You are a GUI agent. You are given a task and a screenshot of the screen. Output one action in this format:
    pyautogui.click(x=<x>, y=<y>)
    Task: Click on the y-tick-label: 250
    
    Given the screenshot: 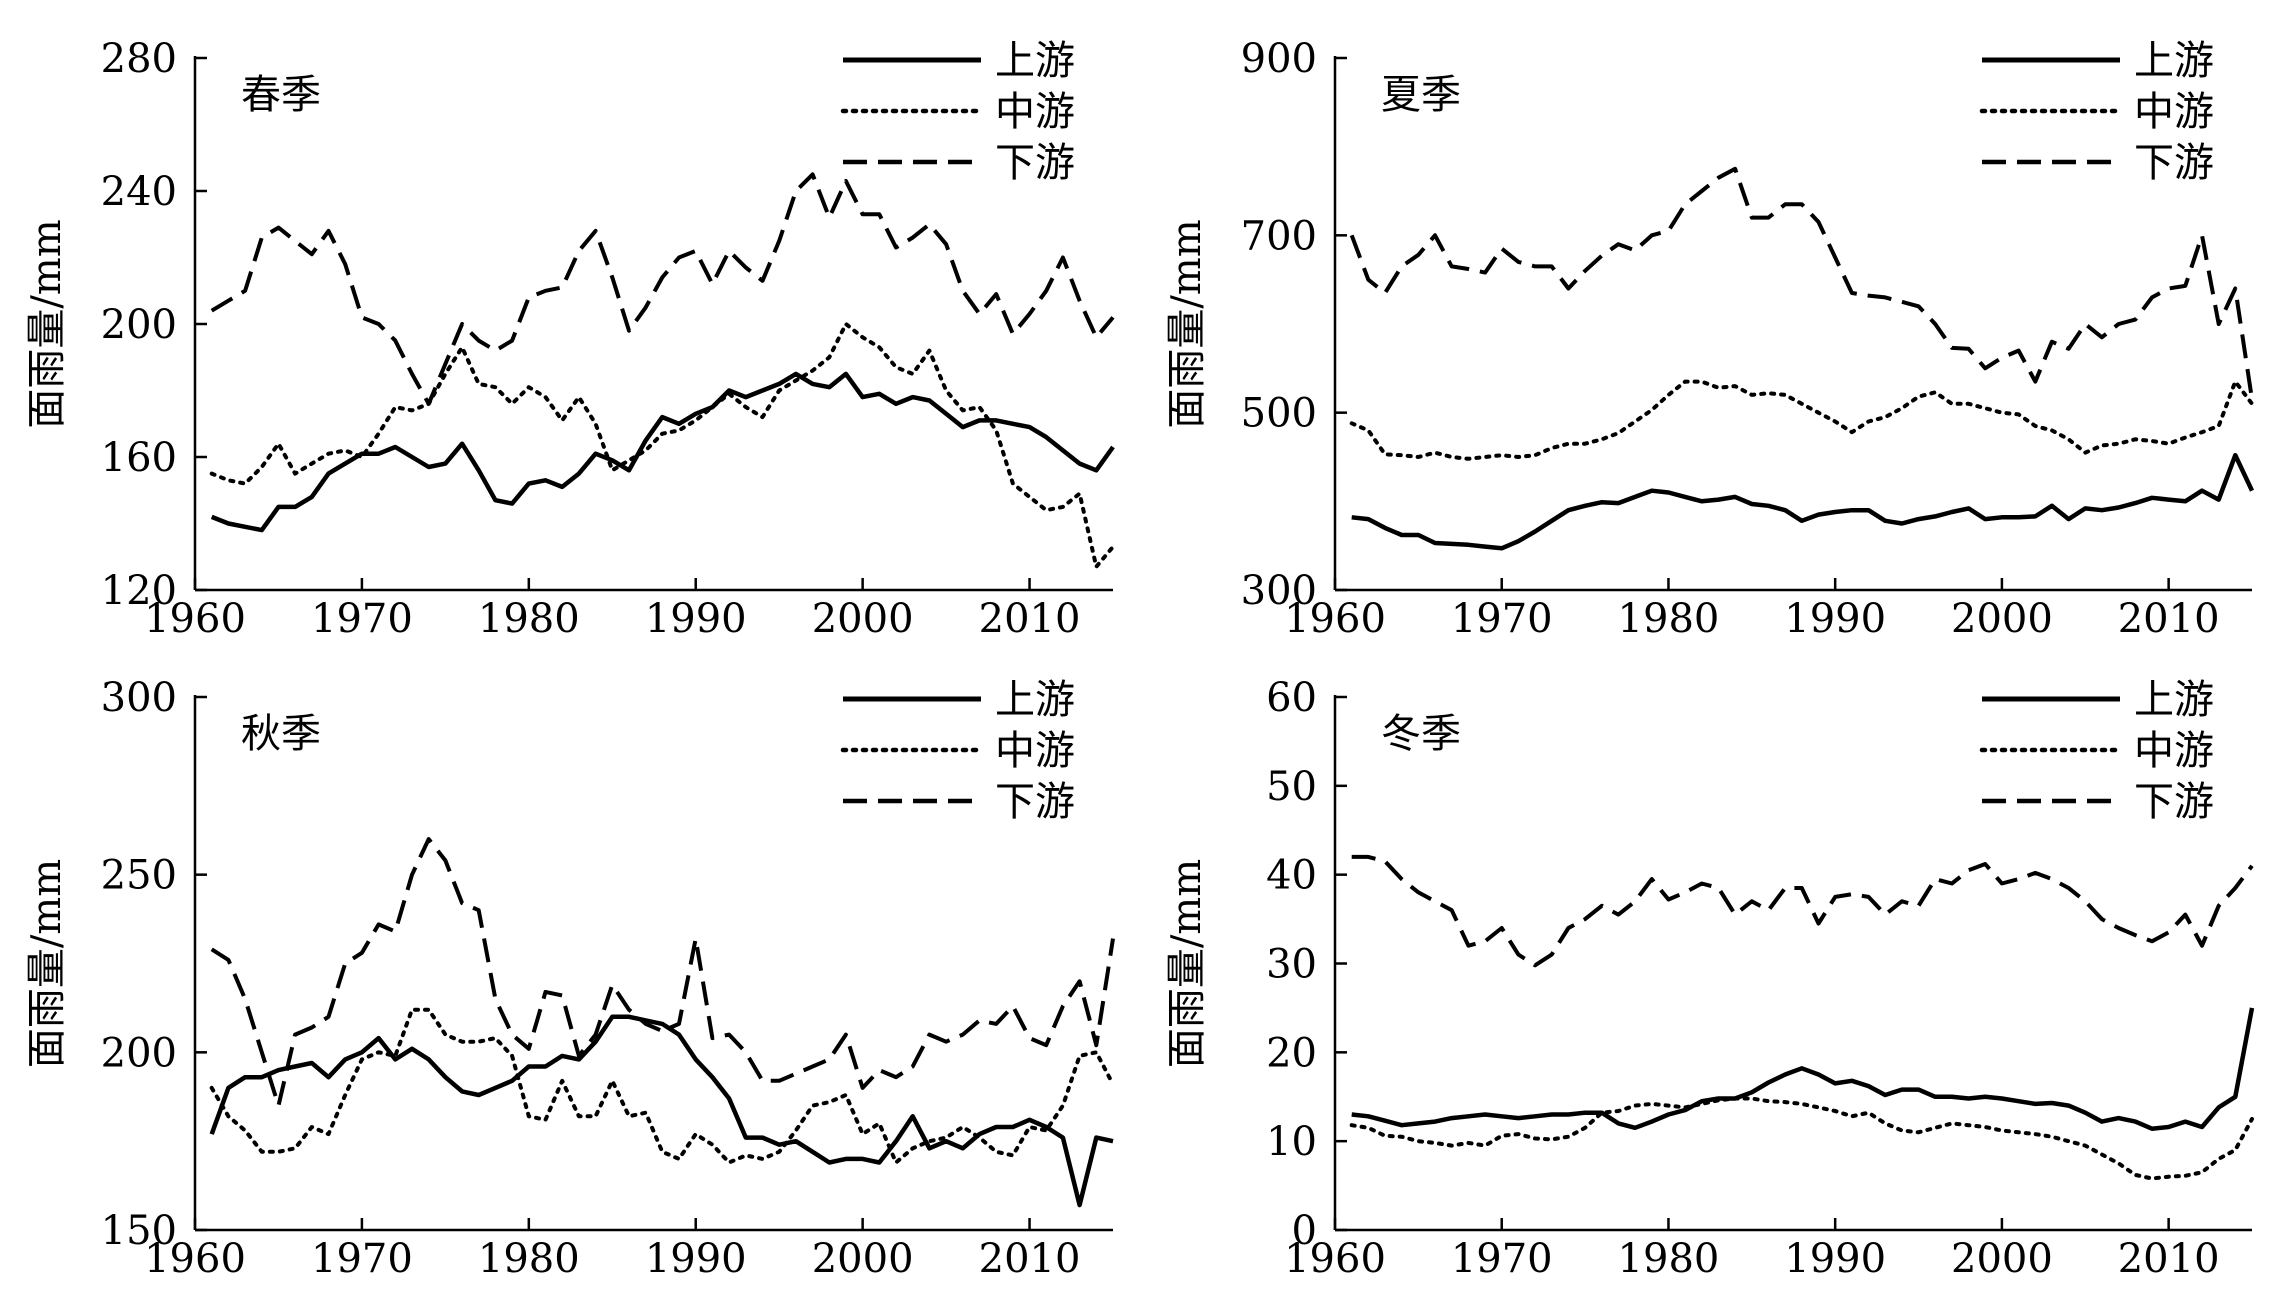 What is the action you would take?
    pyautogui.click(x=139, y=876)
    